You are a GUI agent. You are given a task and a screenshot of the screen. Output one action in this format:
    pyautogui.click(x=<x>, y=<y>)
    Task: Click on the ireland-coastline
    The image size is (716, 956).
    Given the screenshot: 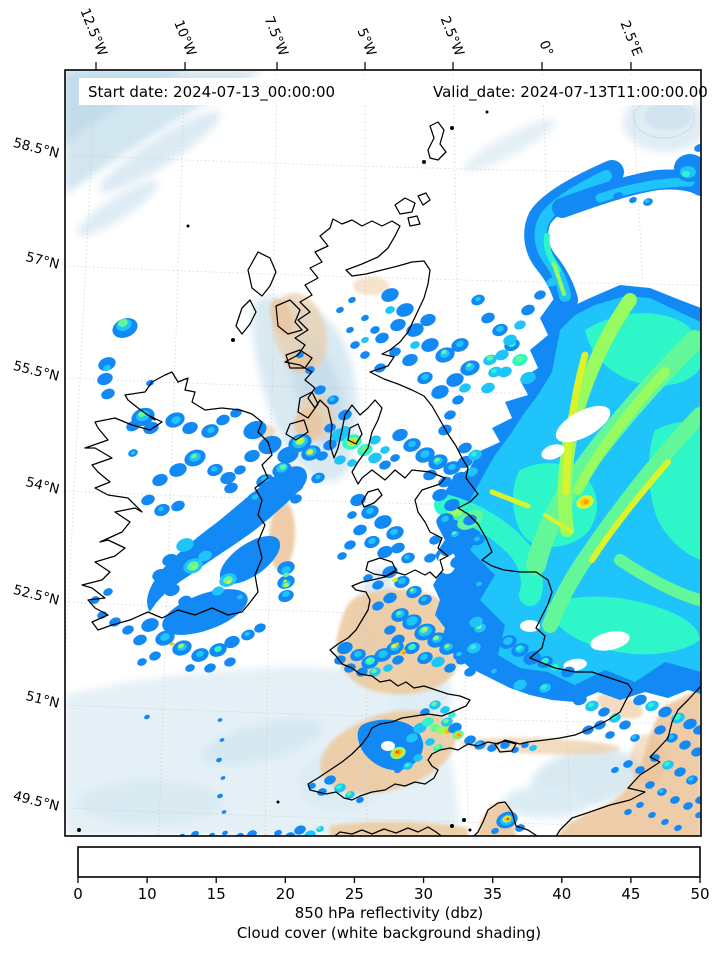 What is the action you would take?
    pyautogui.click(x=177, y=501)
    